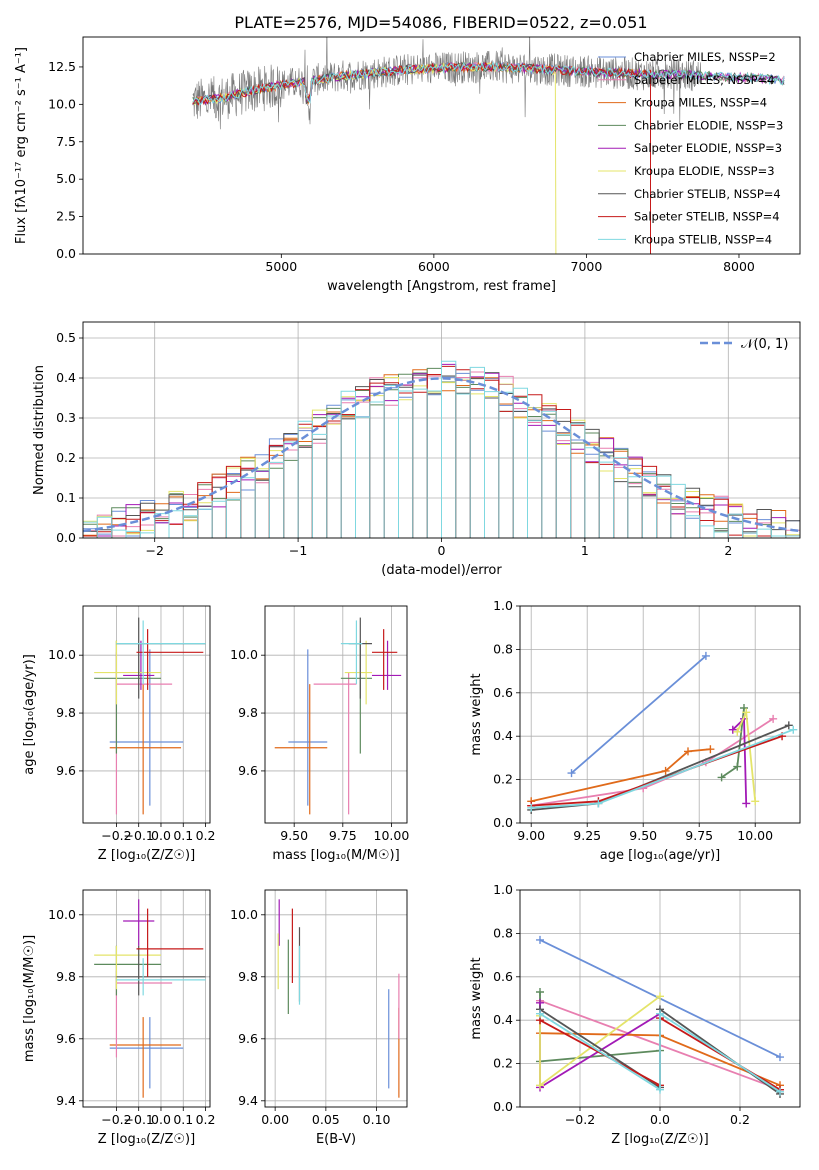  Describe the element at coordinates (248, 1100) in the screenshot. I see `y-tick-label: 9.4` at that location.